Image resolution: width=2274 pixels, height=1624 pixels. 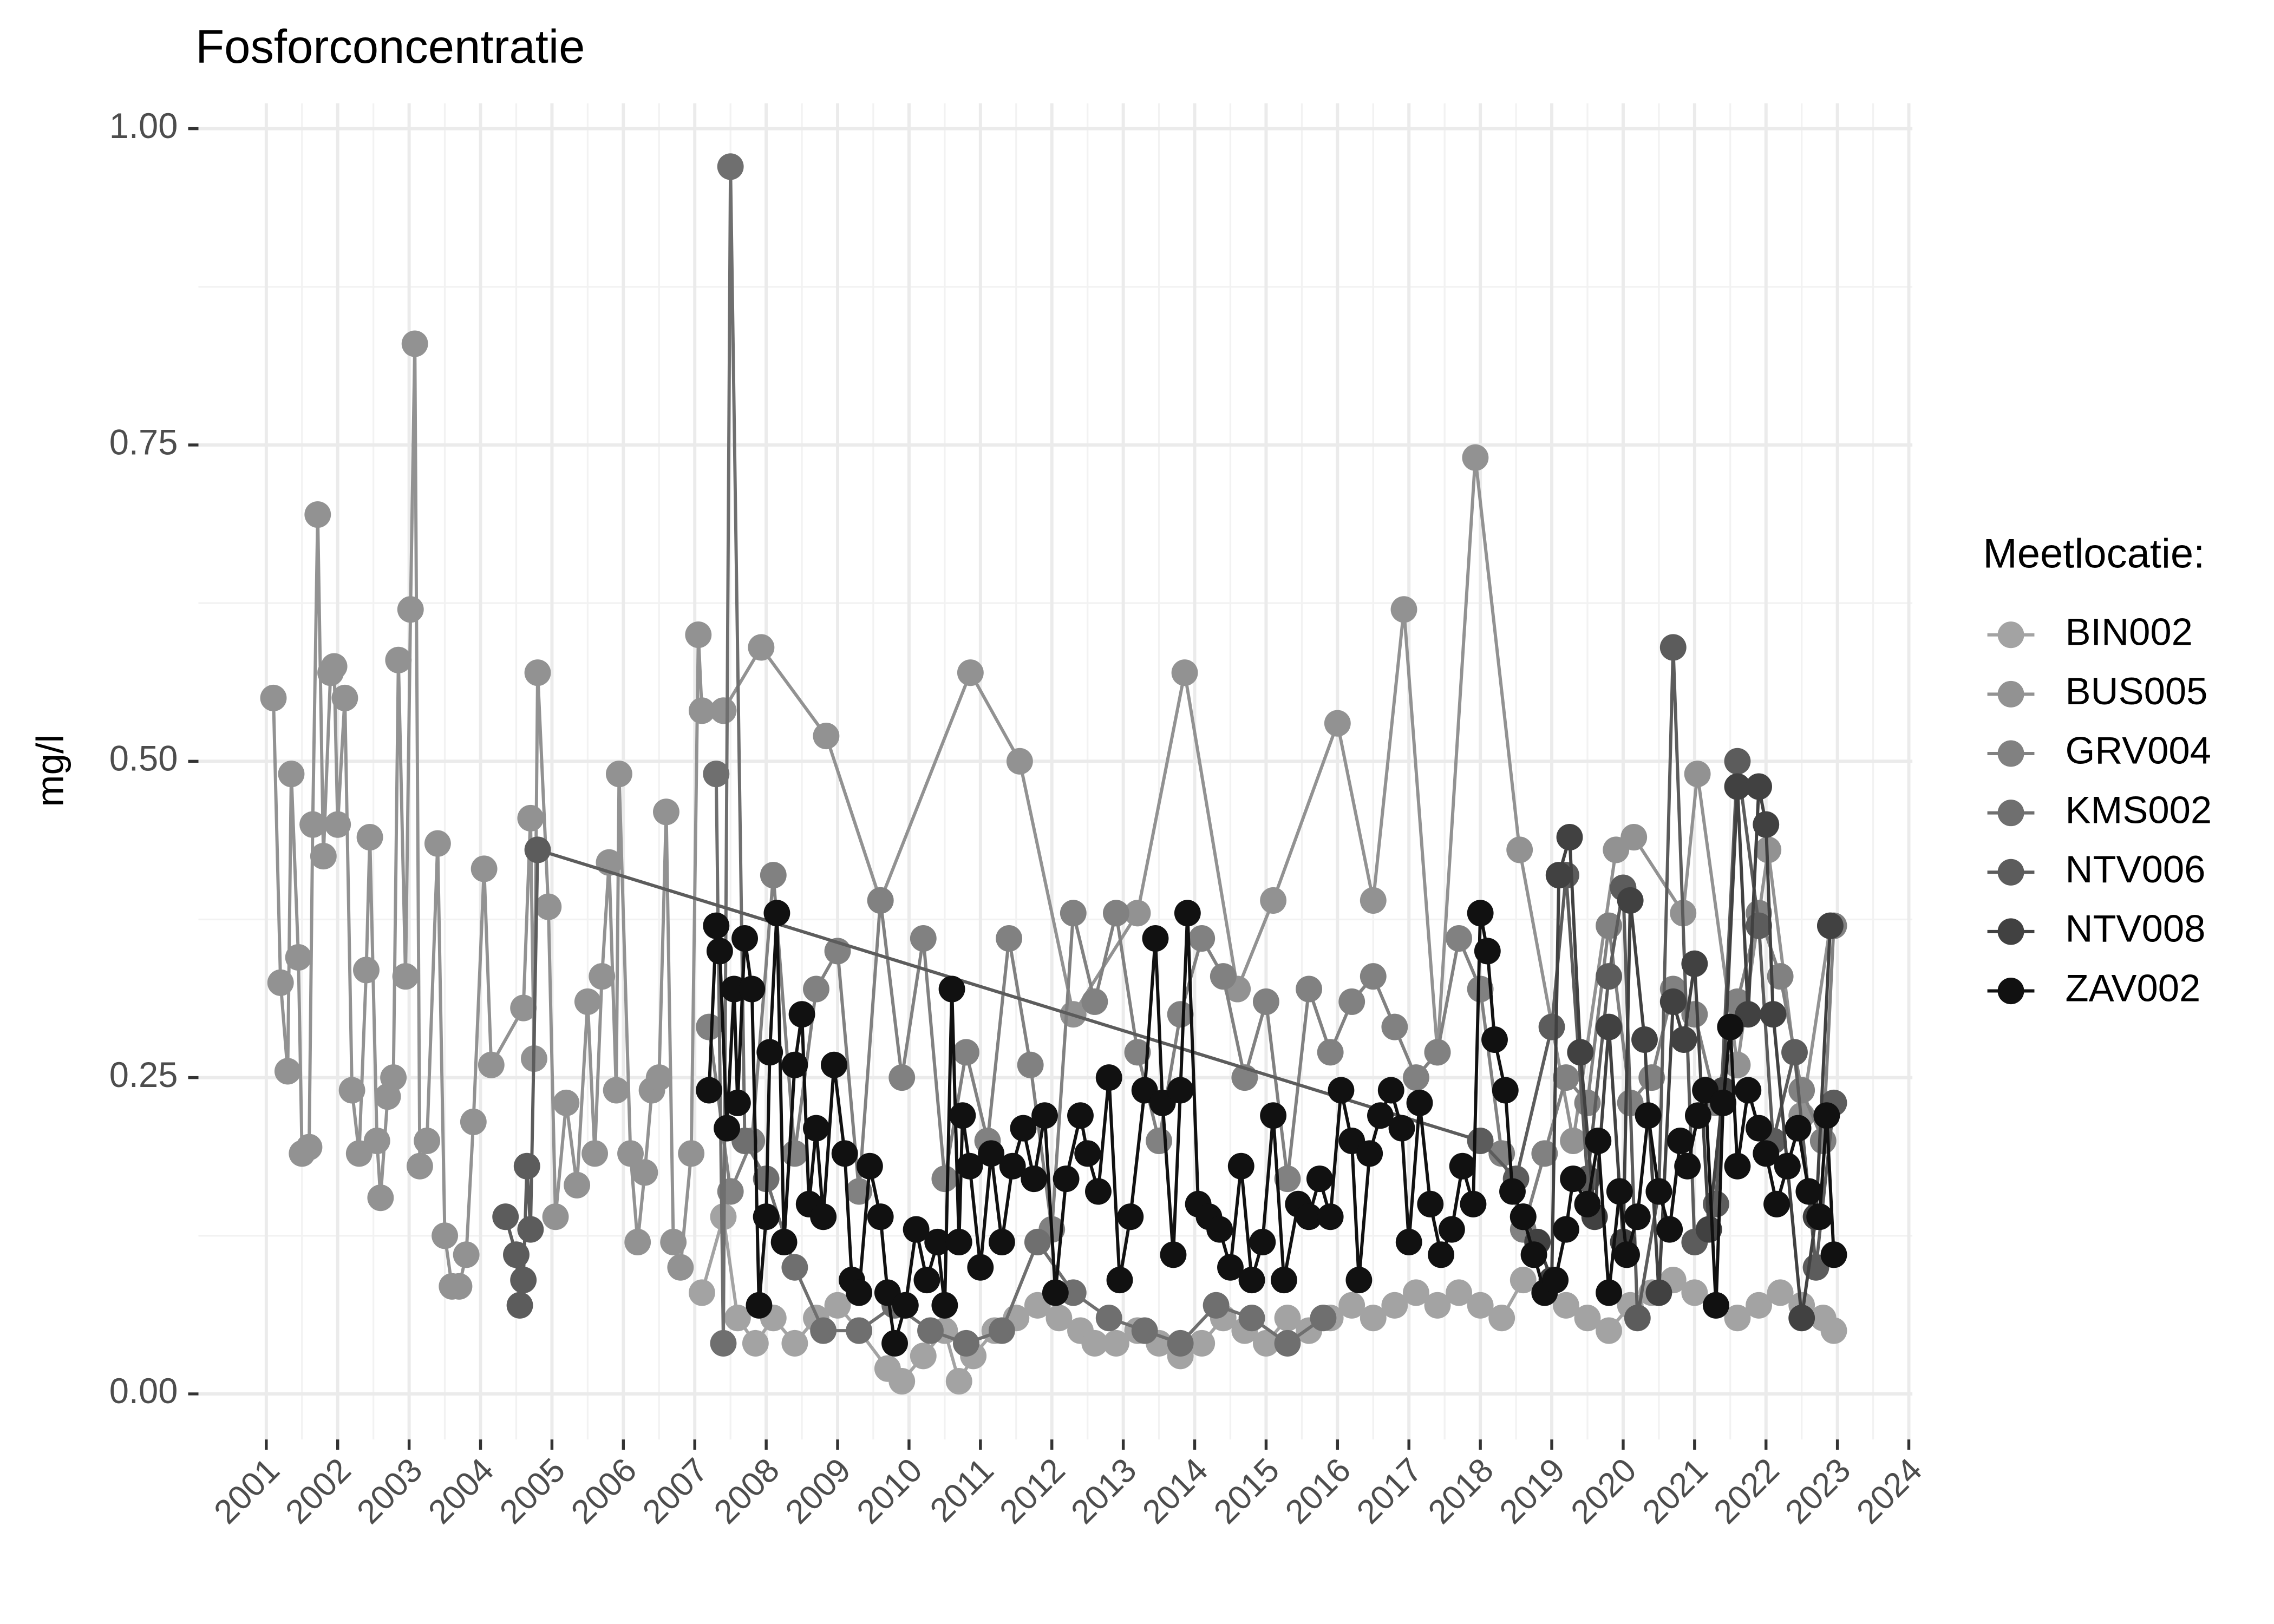 I want to click on legend-label: NTV008, so click(x=2135, y=928).